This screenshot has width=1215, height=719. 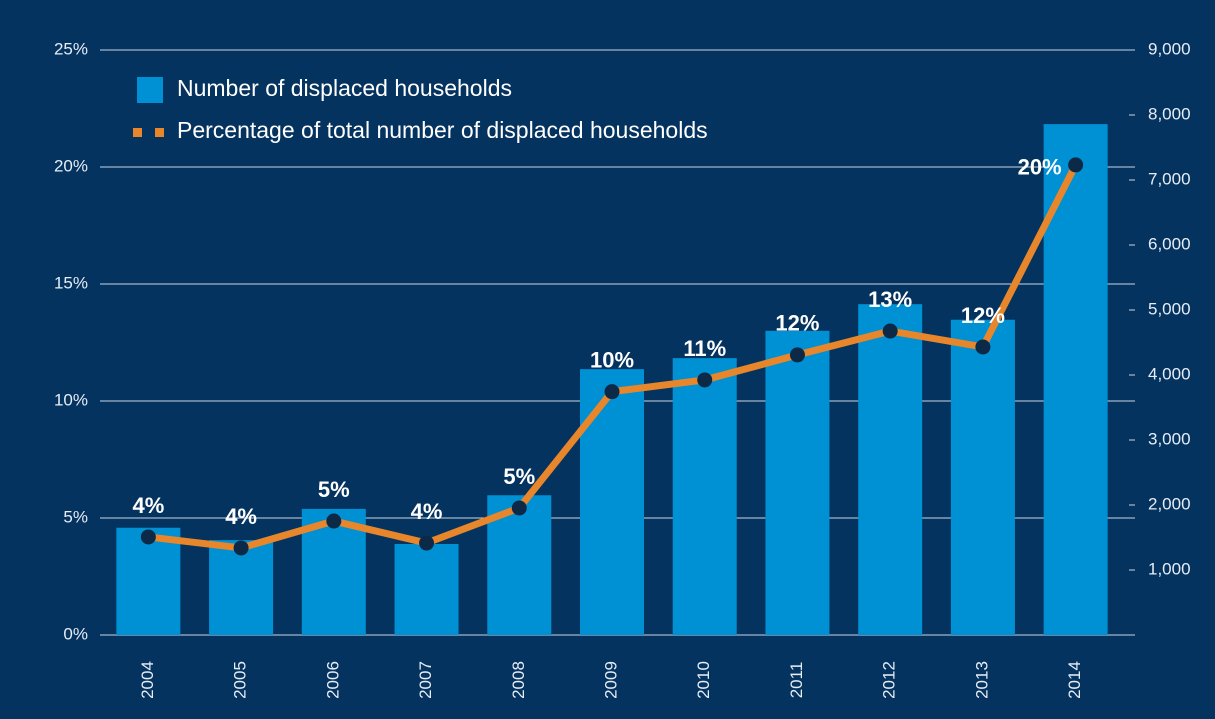 I want to click on x-tick-label: 2014, so click(x=1074, y=680).